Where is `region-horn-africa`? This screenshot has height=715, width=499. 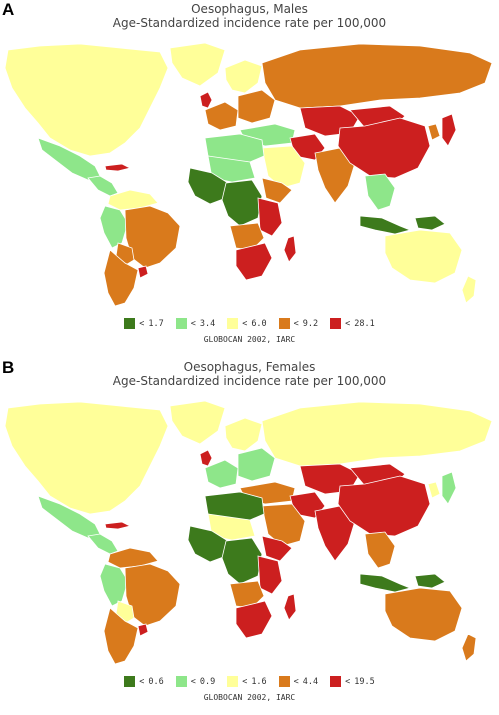 region-horn-africa is located at coordinates (277, 190).